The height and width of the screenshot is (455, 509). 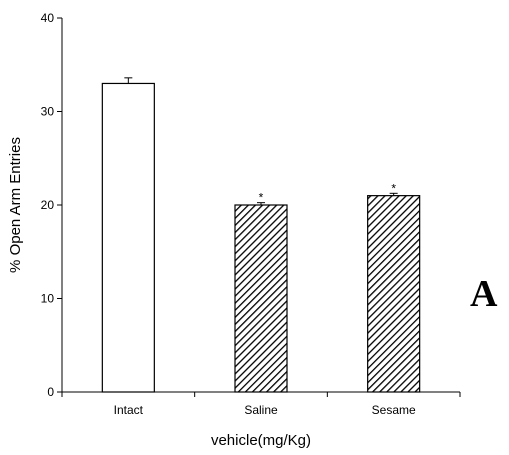 What do you see at coordinates (48, 299) in the screenshot?
I see `y-tick-label: 10` at bounding box center [48, 299].